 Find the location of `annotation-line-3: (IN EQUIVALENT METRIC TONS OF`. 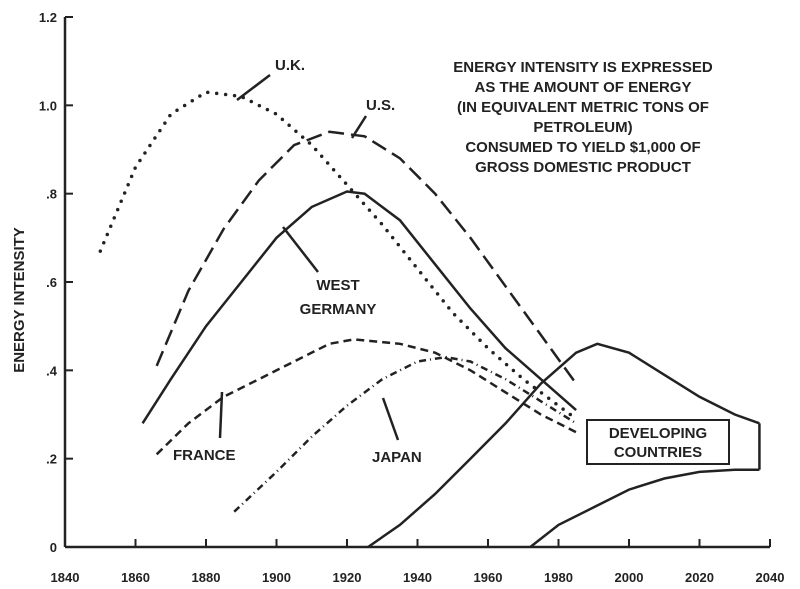

annotation-line-3: (IN EQUIVALENT METRIC TONS OF is located at coordinates (583, 107).